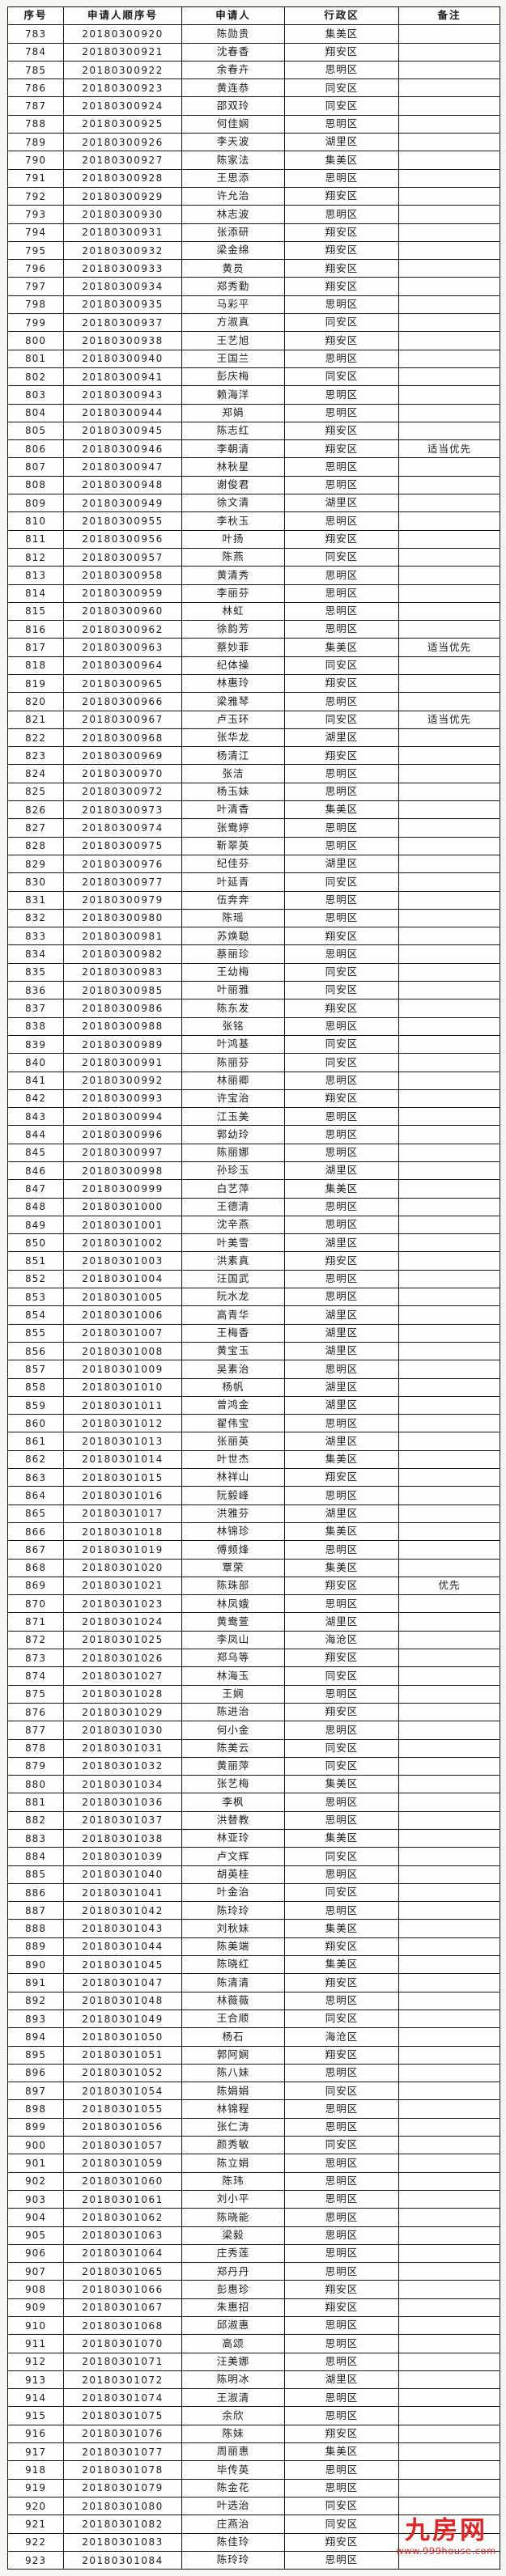 The height and width of the screenshot is (2576, 506). Describe the element at coordinates (253, 611) in the screenshot. I see `table-row: 815 20180300960 林虹 思明区` at that location.